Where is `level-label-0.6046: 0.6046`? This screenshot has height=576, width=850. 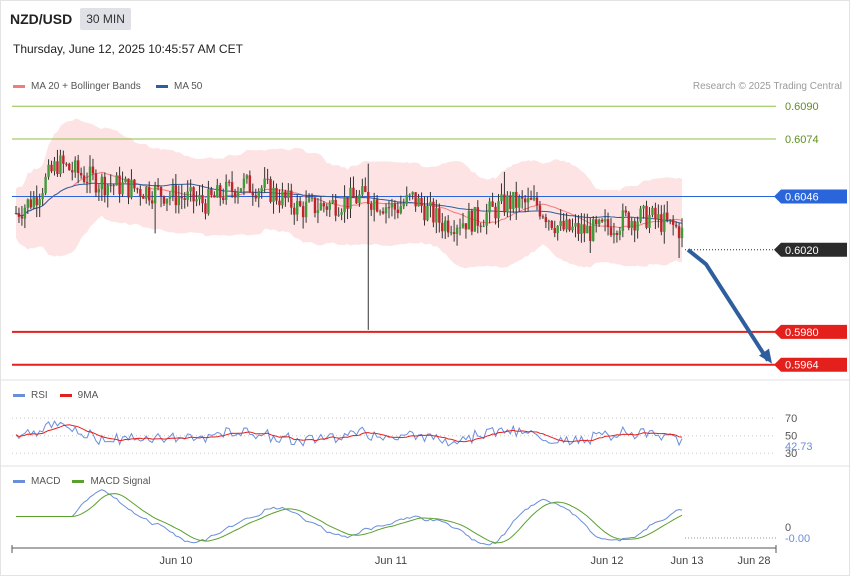 level-label-0.6046: 0.6046 is located at coordinates (802, 197).